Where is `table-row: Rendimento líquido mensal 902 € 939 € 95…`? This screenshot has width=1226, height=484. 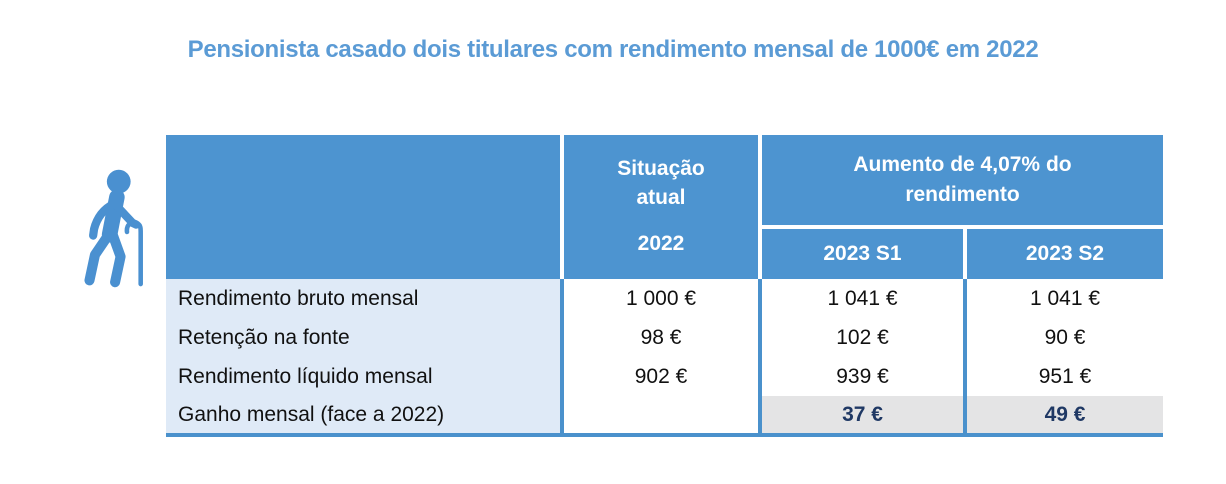
table-row: Rendimento líquido mensal 902 € 939 € 95… is located at coordinates (664, 376).